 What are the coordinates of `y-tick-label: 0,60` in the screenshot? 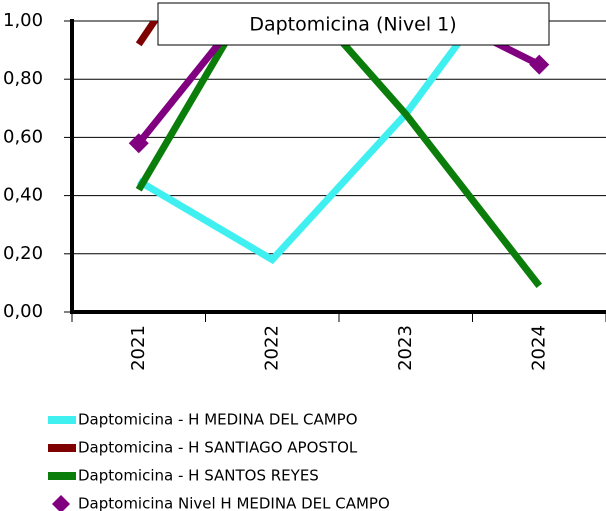 It's located at (23, 136).